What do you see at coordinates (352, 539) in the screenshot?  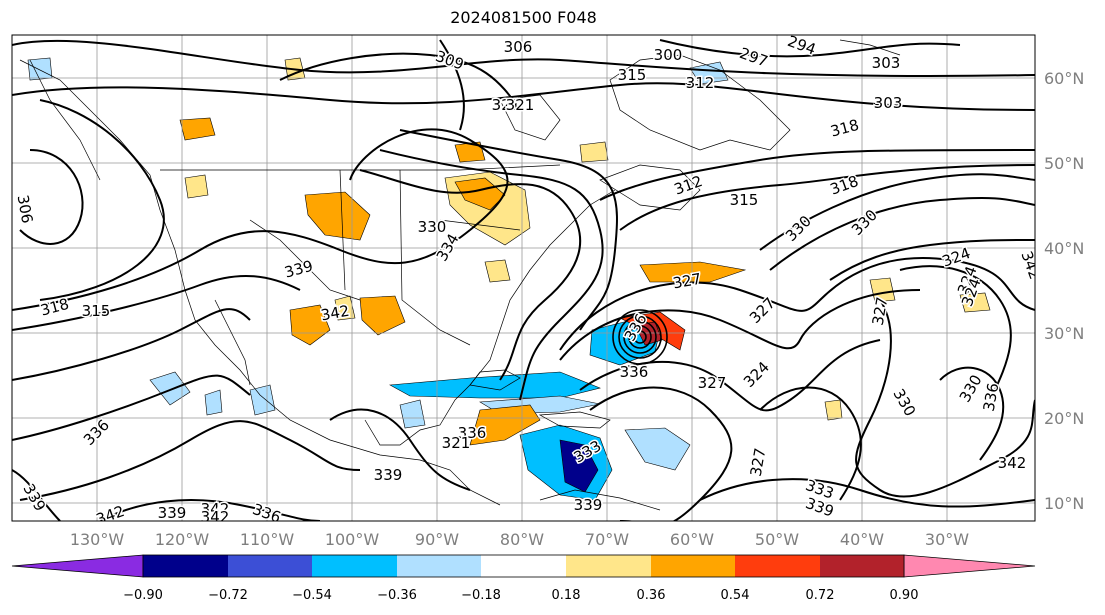 I see `lon-tick: 100°W` at bounding box center [352, 539].